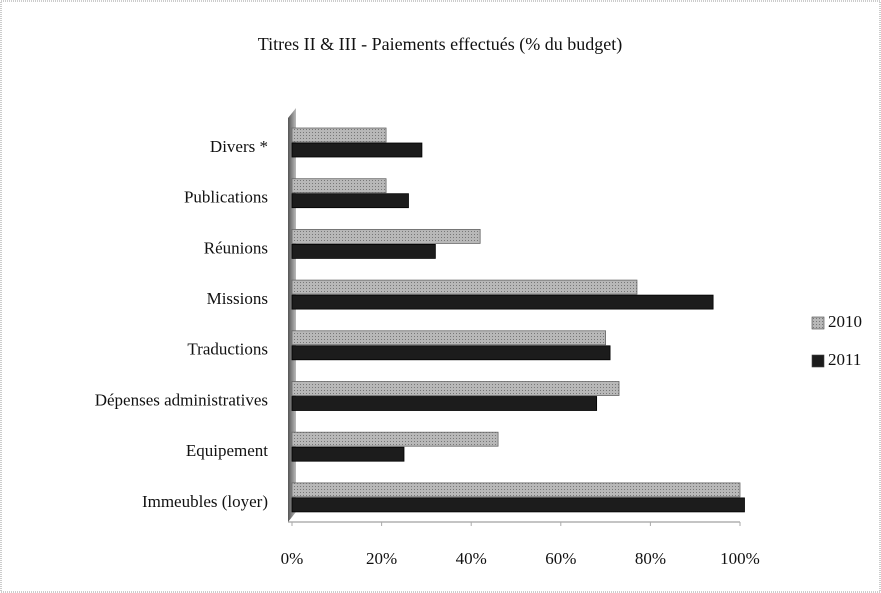 This screenshot has width=881, height=593. I want to click on category-label: Divers *, so click(239, 146).